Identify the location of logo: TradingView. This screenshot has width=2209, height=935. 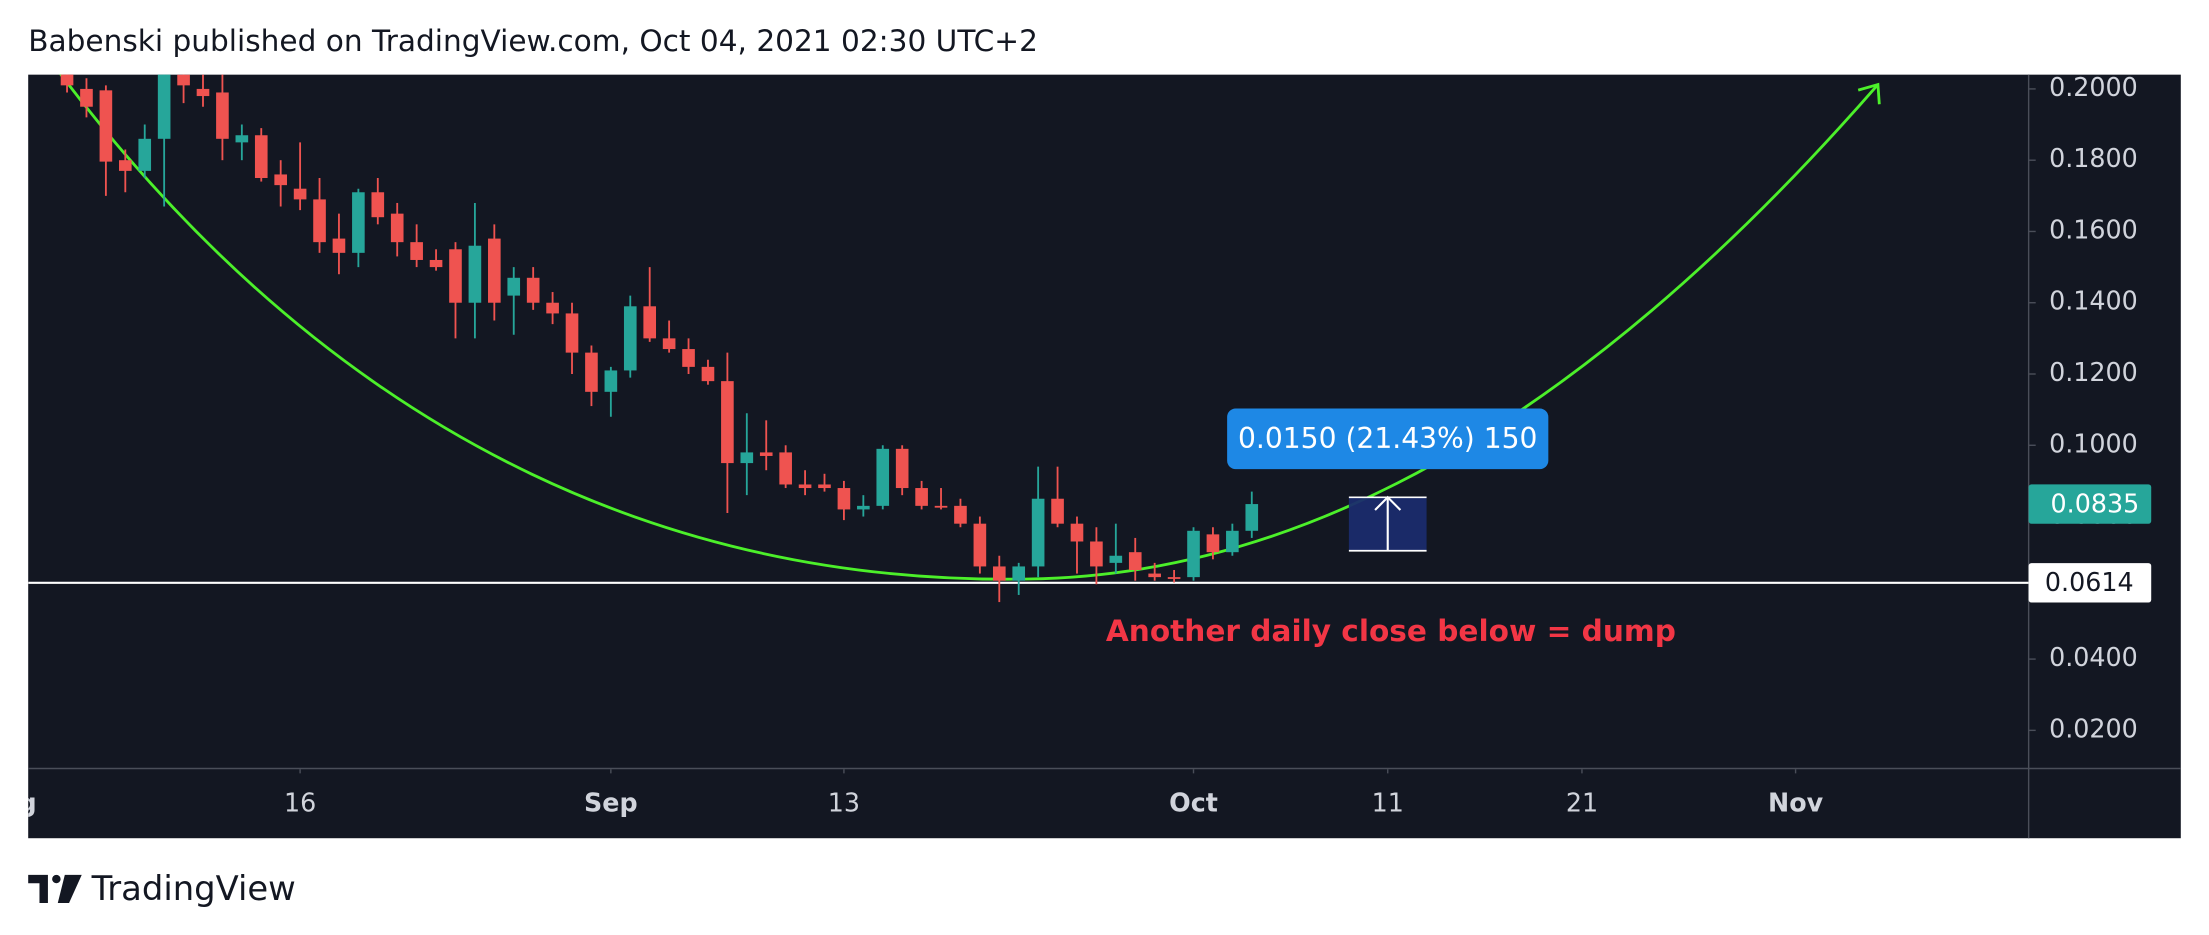
(162, 888).